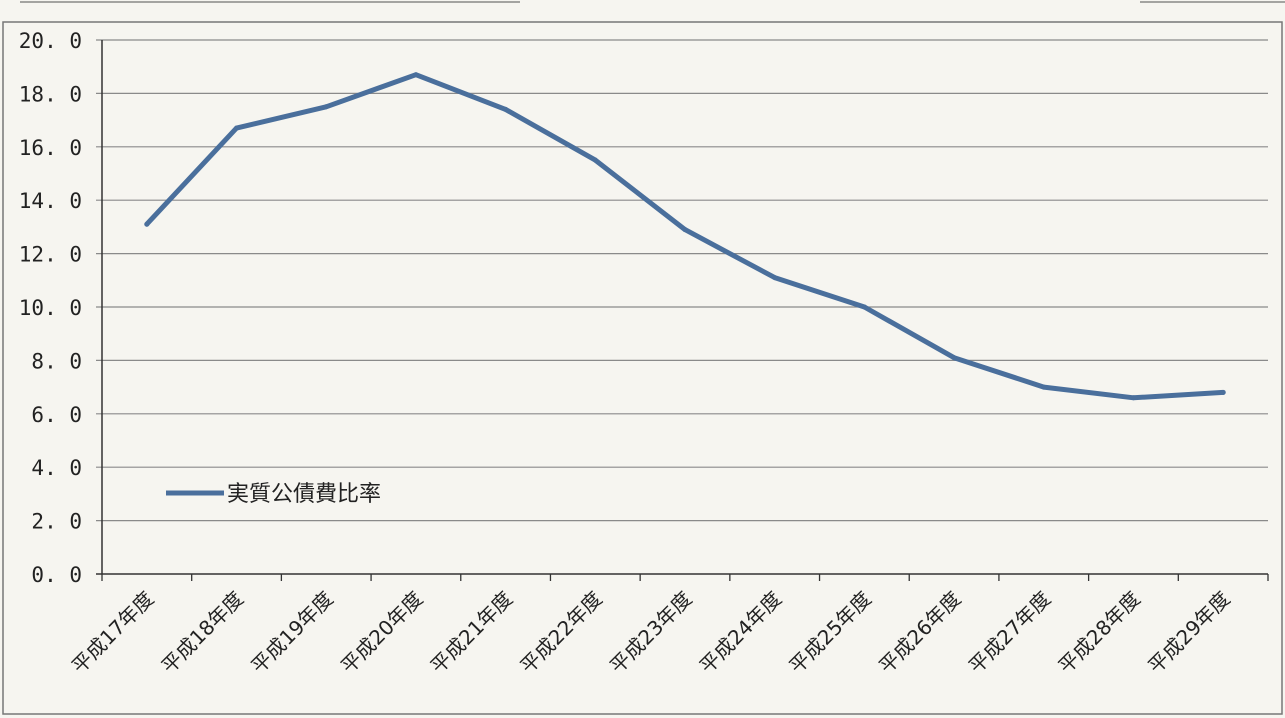 The image size is (1285, 718). What do you see at coordinates (56, 522) in the screenshot?
I see `y-tick-label: 2. 0` at bounding box center [56, 522].